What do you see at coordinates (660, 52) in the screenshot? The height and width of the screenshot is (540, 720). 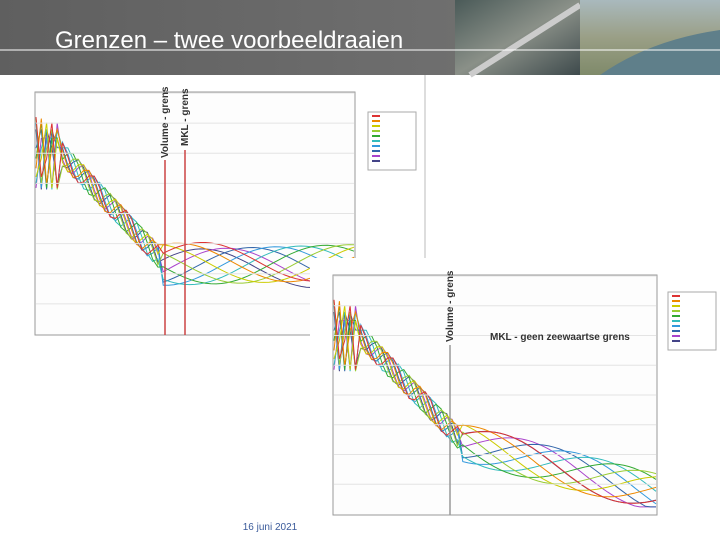 I see `photo-water` at bounding box center [660, 52].